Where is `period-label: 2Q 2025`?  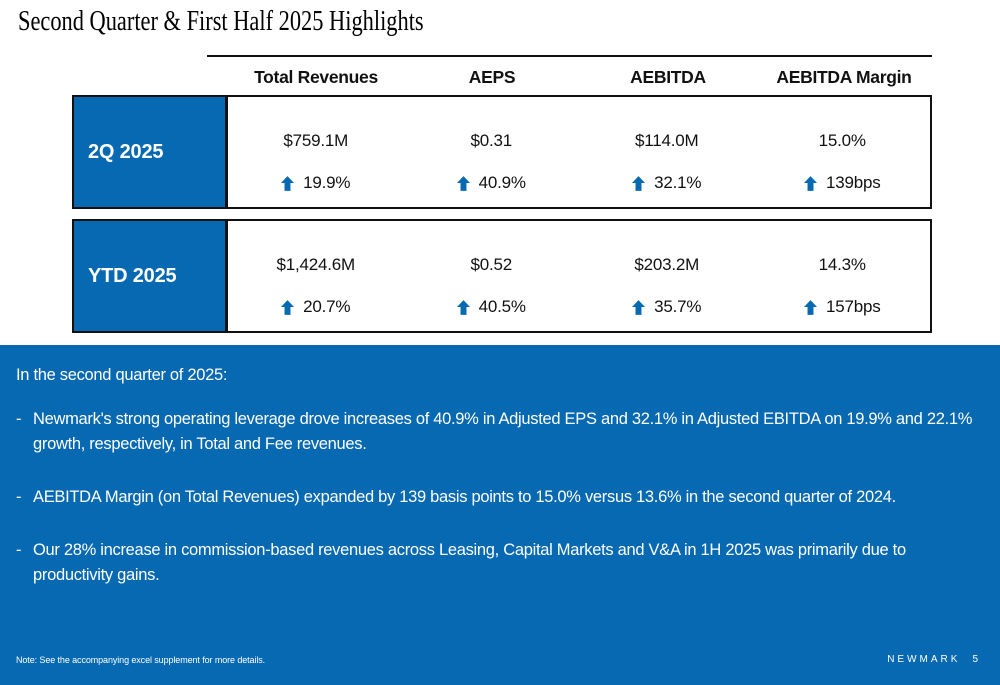
period-label: 2Q 2025 is located at coordinates (151, 152).